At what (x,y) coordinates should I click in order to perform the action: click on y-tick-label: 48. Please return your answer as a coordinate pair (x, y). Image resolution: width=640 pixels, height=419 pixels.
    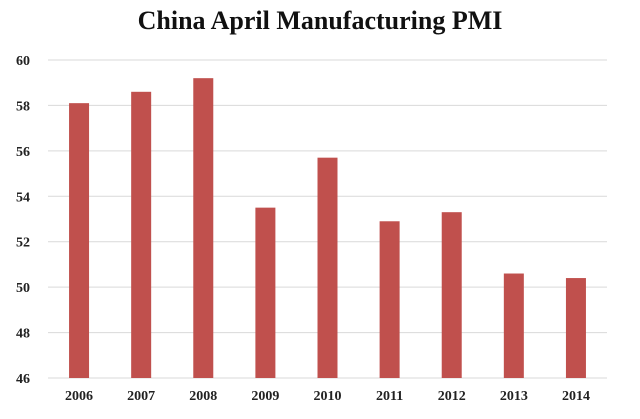
    Looking at the image, I should click on (23, 334).